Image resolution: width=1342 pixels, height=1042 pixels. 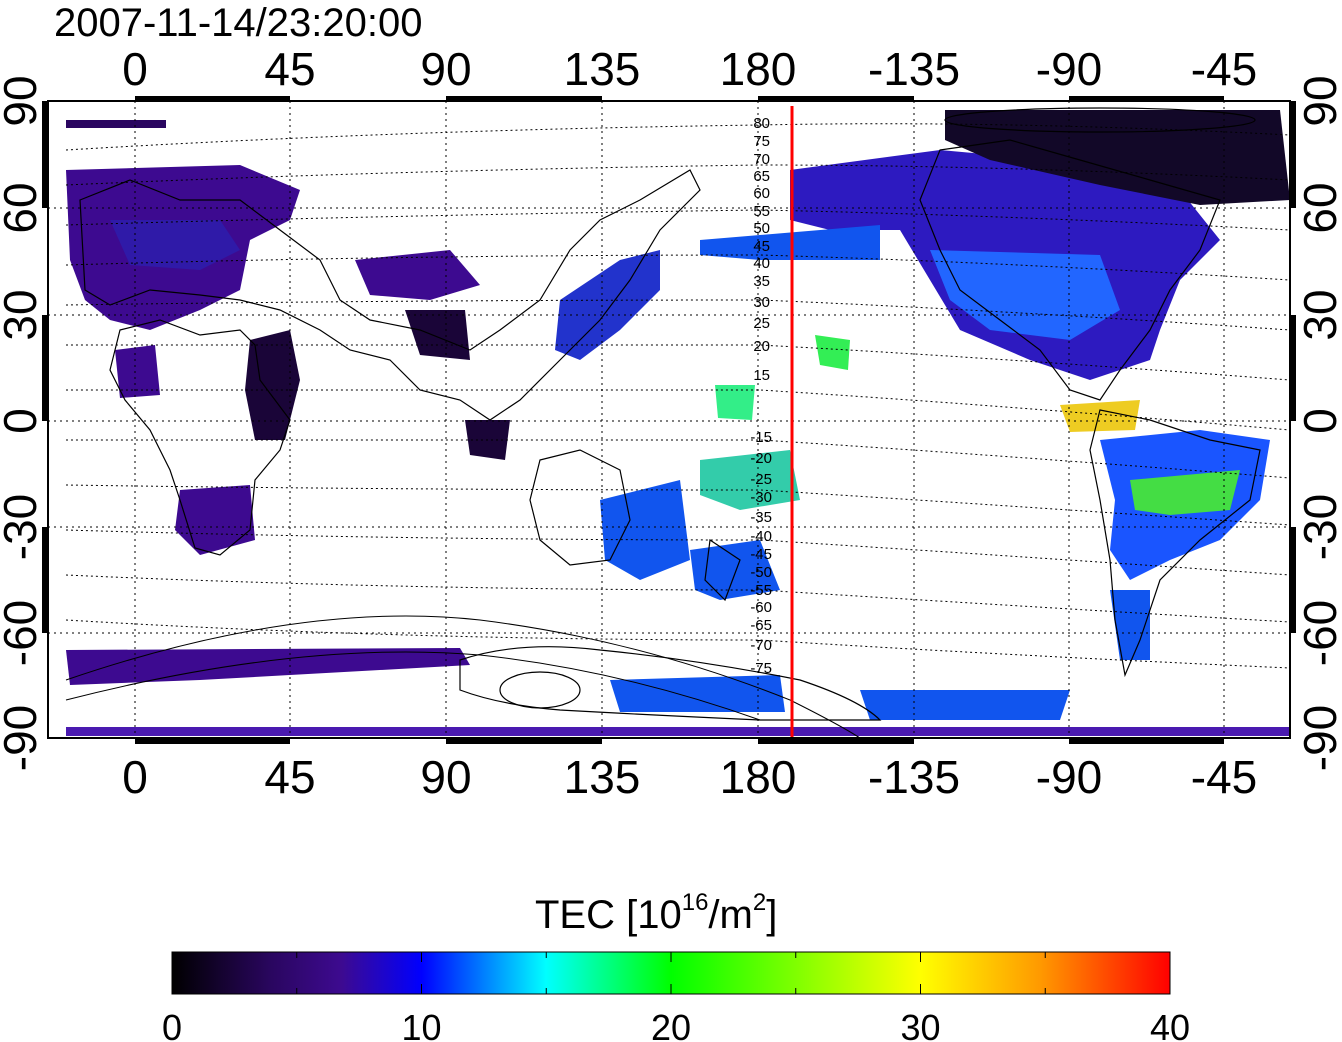 I want to click on tec-patch-antarctica-pen, so click(x=965, y=705).